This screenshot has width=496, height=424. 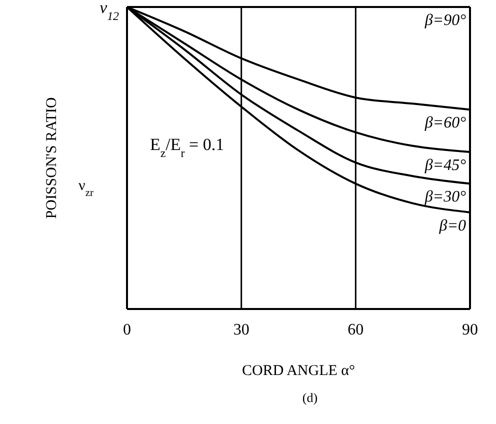 What do you see at coordinates (86, 188) in the screenshot?
I see `text: ν$_{zr}$` at bounding box center [86, 188].